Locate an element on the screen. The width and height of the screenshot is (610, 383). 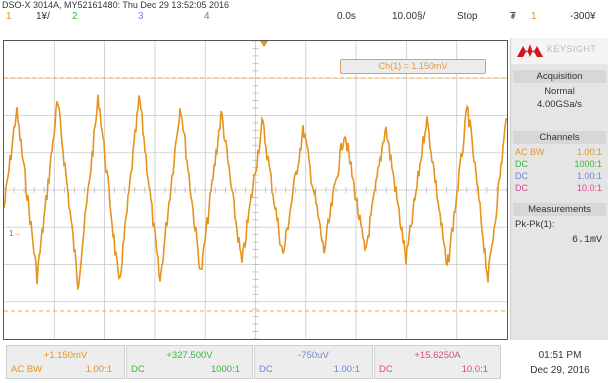
channels-header: Channels is located at coordinates (559, 137).